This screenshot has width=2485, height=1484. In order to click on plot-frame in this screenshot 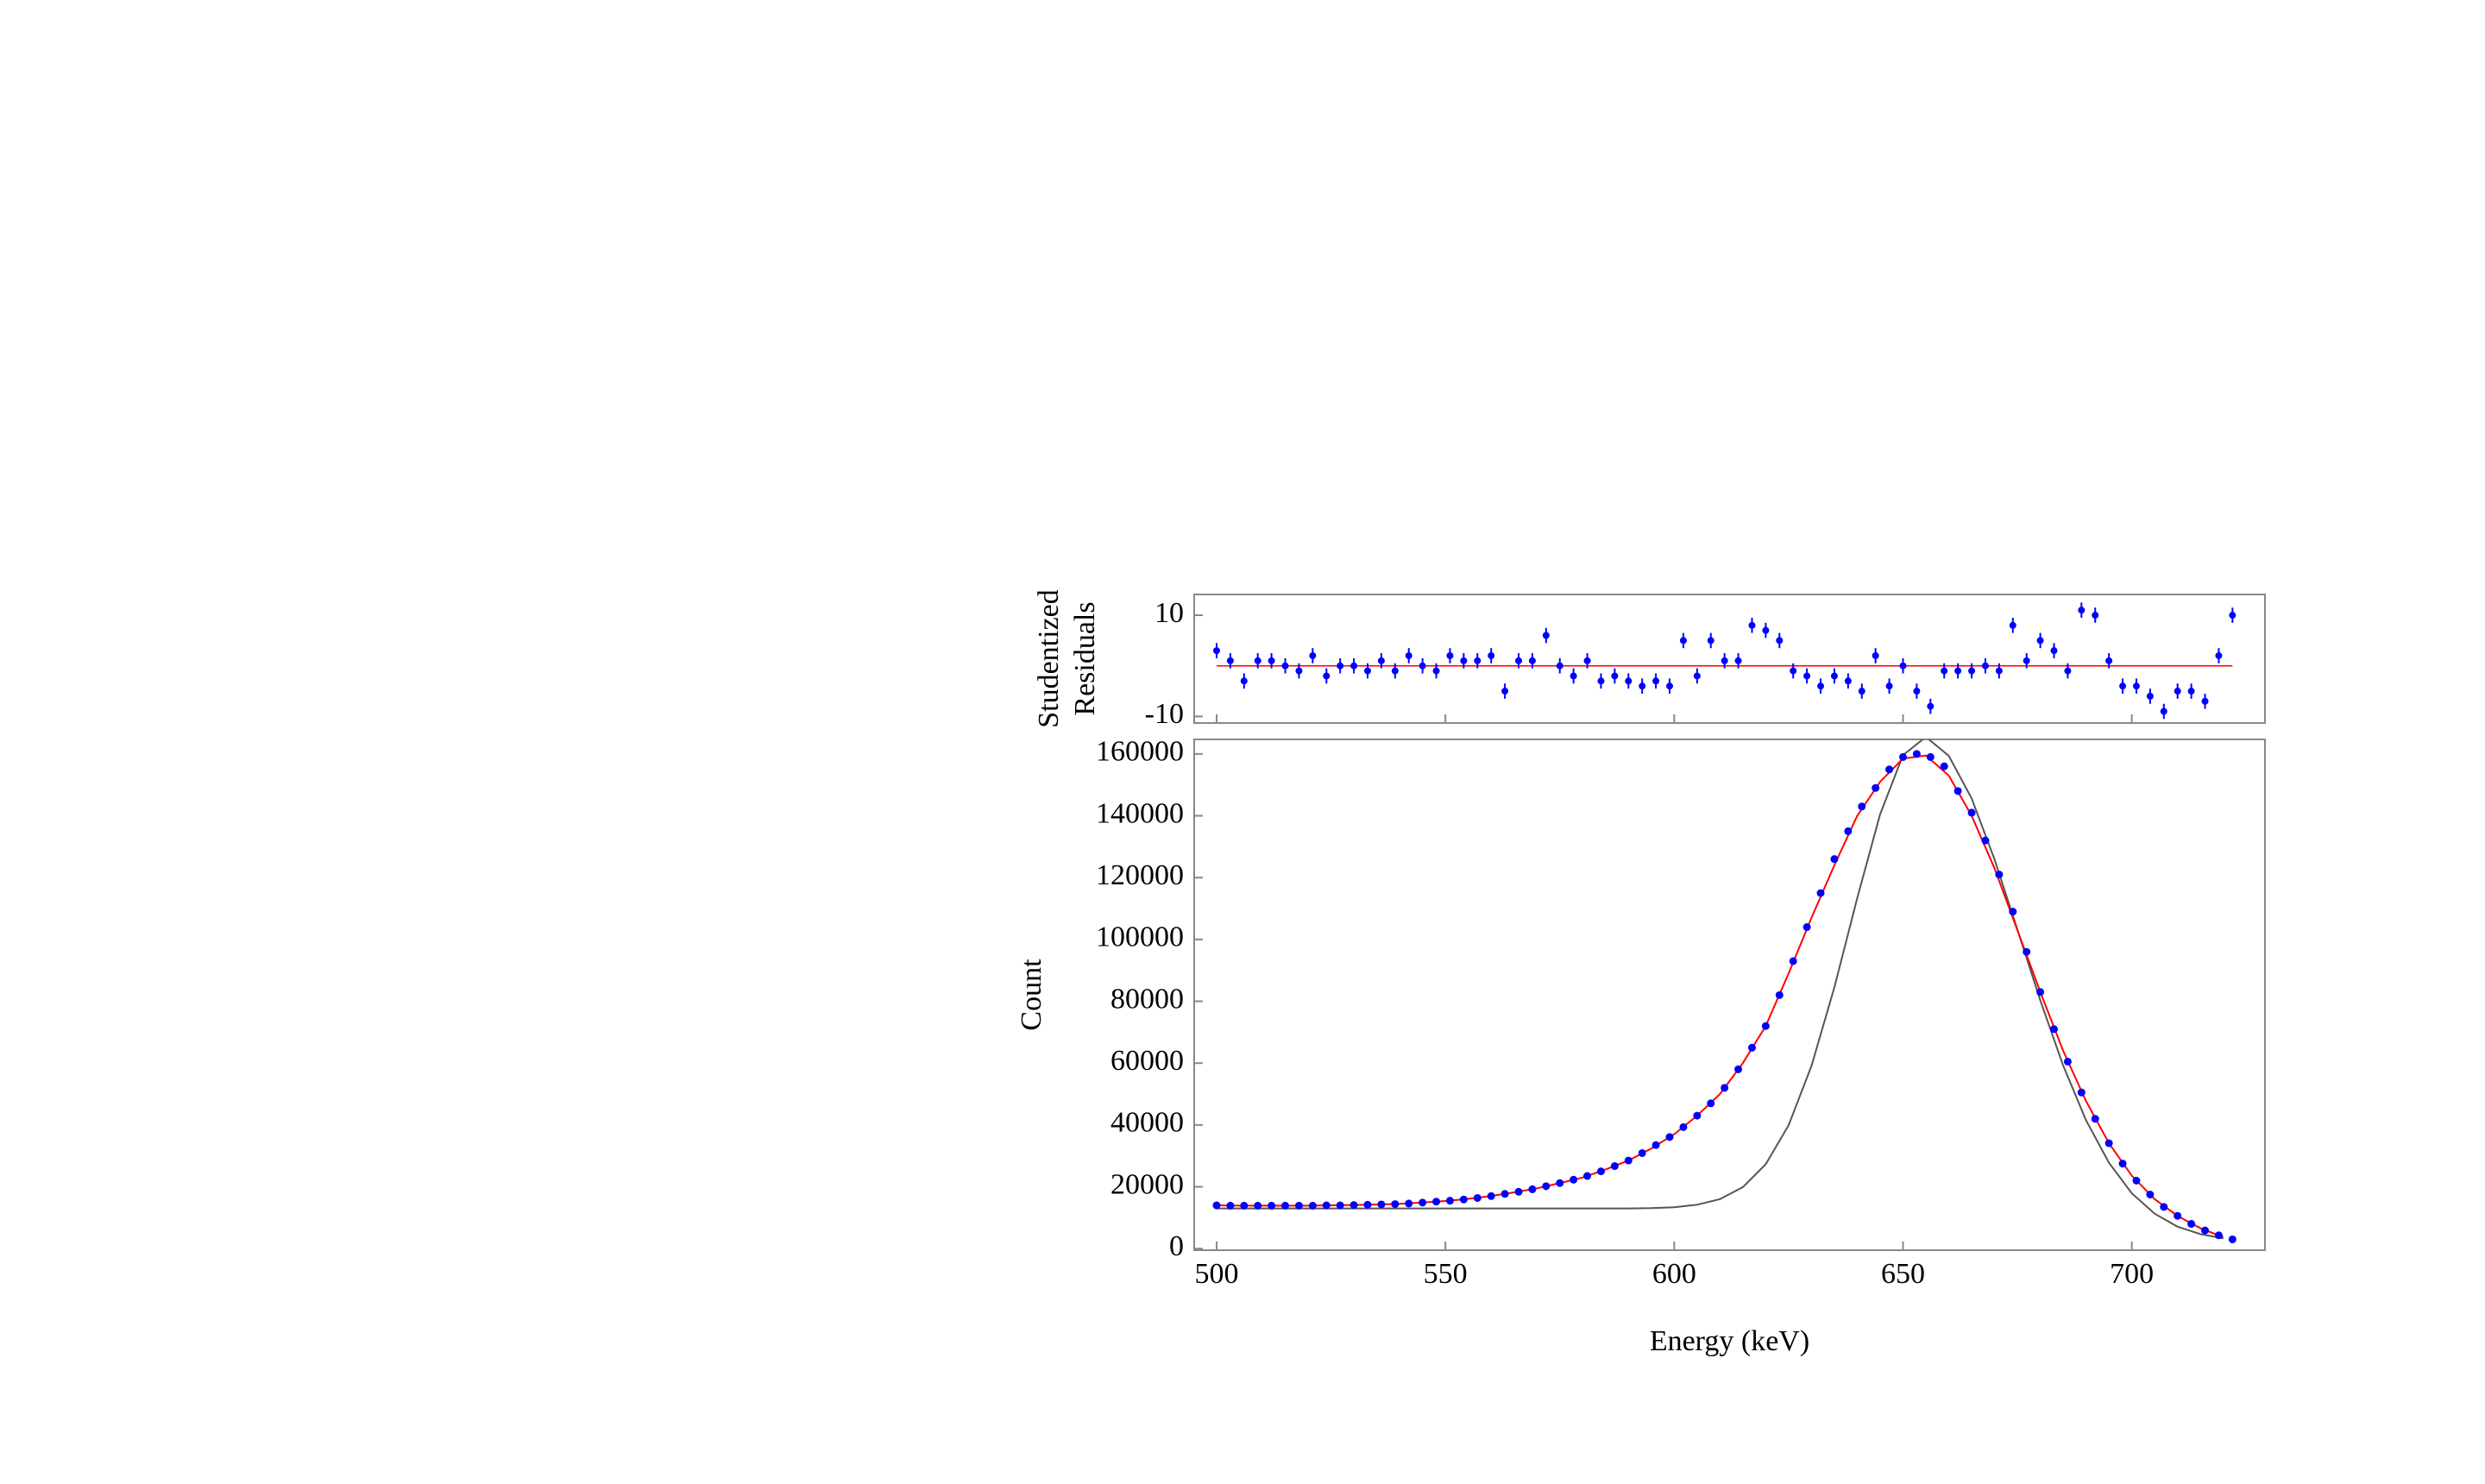, I will do `click(1729, 995)`.